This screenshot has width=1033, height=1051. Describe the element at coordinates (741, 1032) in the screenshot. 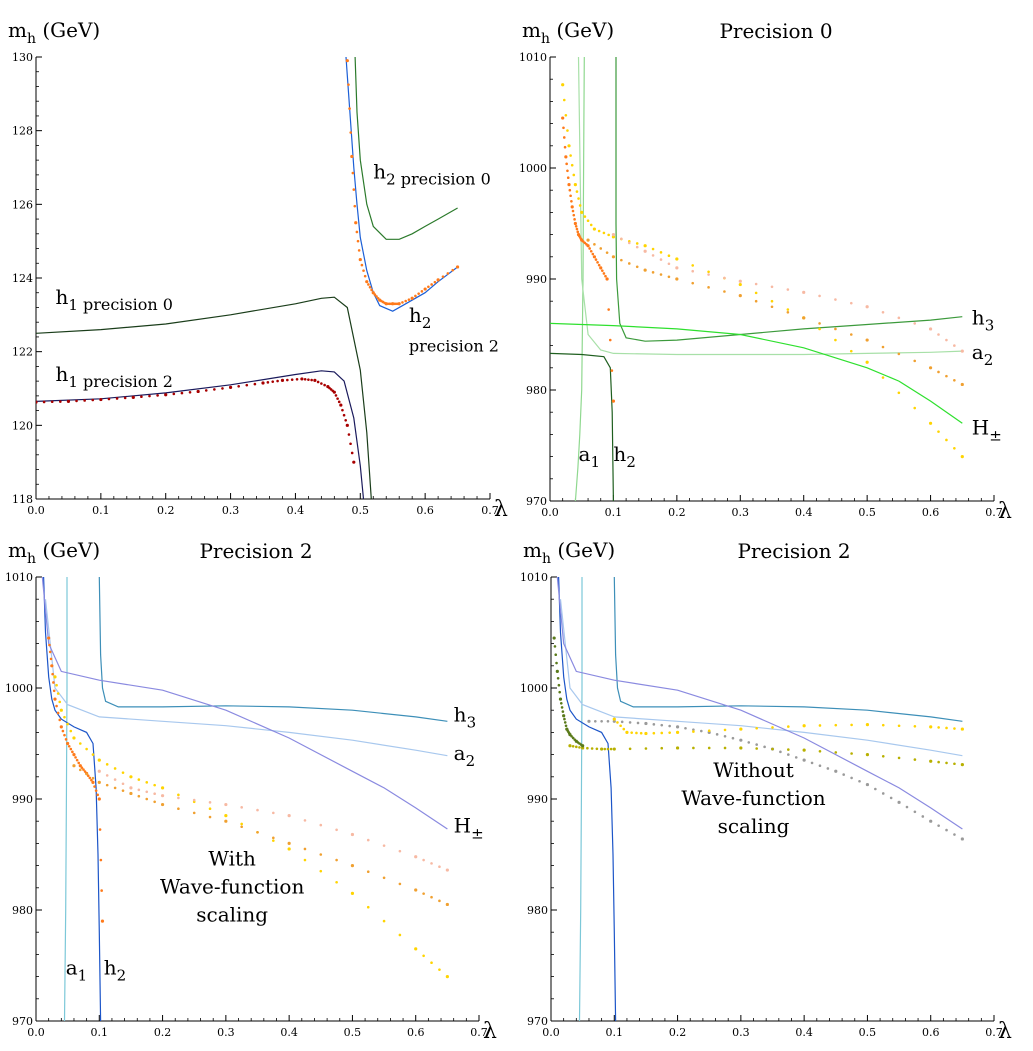

I see `x-tick-label: 0.3` at that location.